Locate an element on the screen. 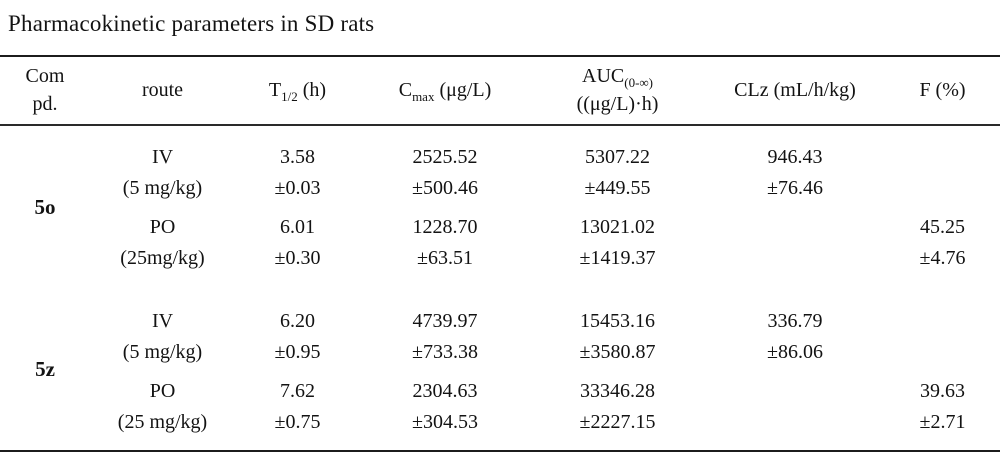 This screenshot has height=464, width=1000. f-mean: 45.25 is located at coordinates (942, 227).